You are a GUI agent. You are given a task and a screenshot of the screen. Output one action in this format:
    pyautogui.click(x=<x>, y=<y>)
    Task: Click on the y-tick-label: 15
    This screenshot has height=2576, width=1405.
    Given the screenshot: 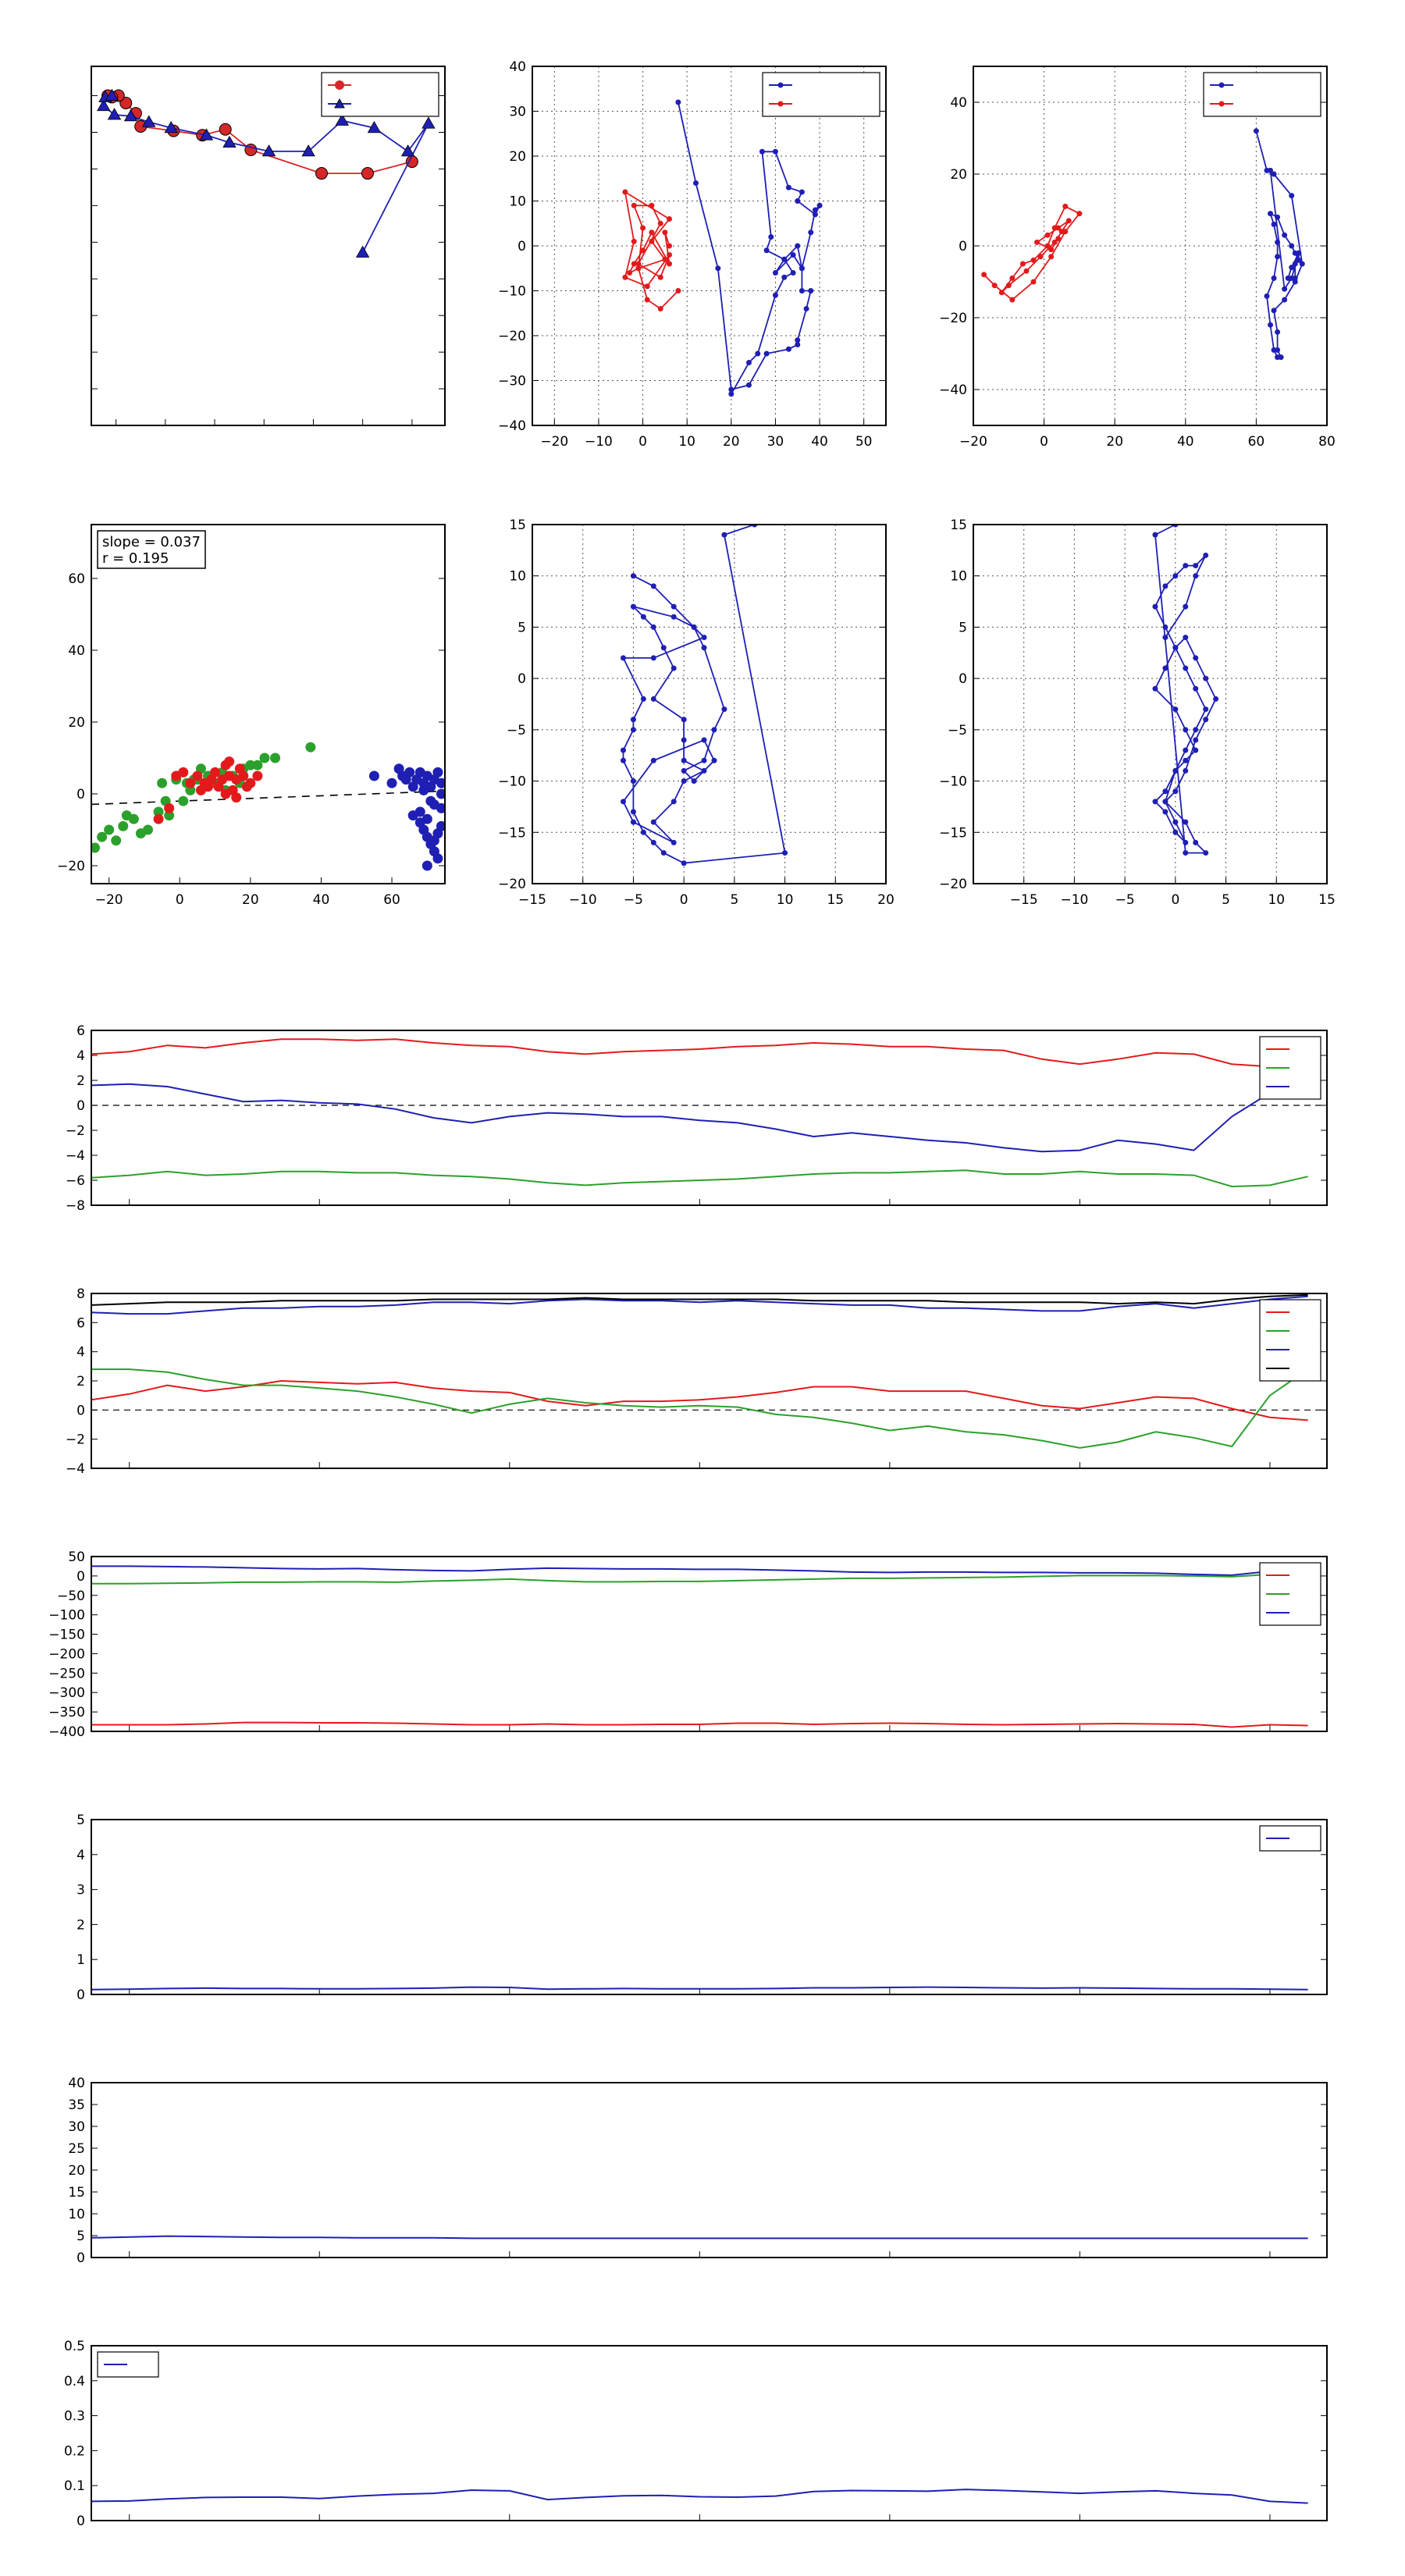 What is the action you would take?
    pyautogui.click(x=76, y=2193)
    